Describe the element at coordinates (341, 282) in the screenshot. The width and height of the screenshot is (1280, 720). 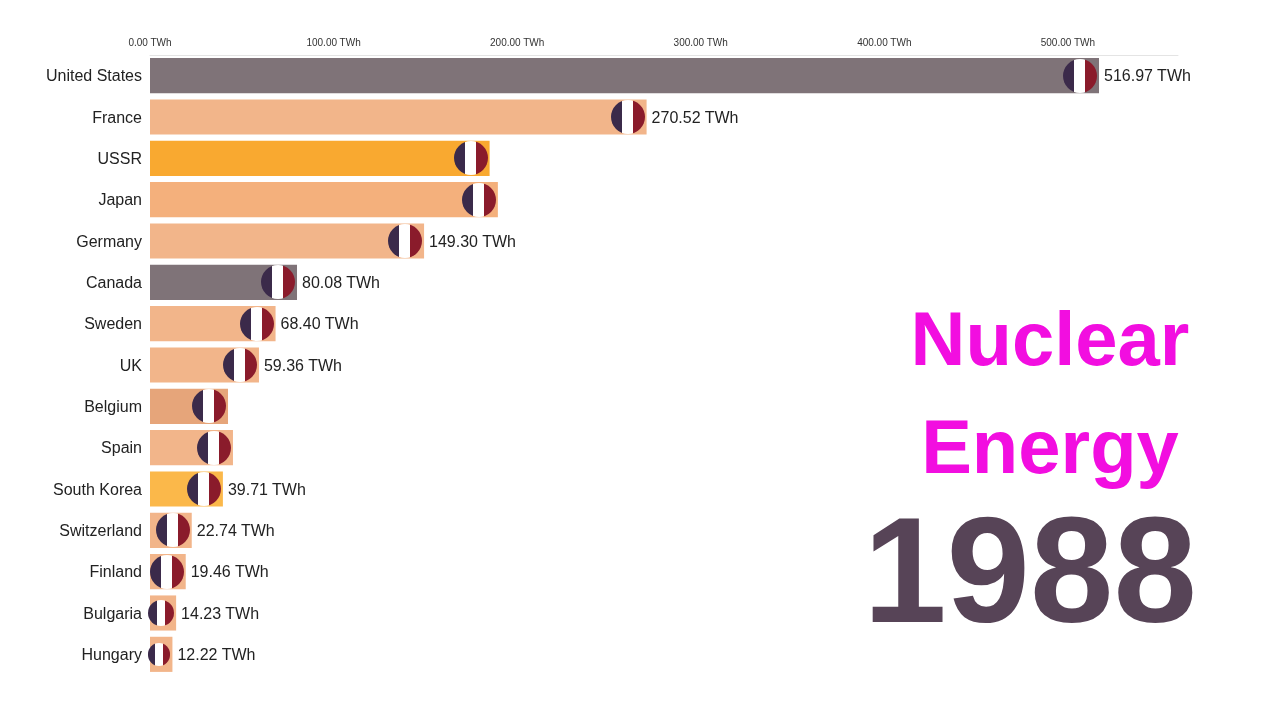
I see `data-label: 80.08 TWh` at that location.